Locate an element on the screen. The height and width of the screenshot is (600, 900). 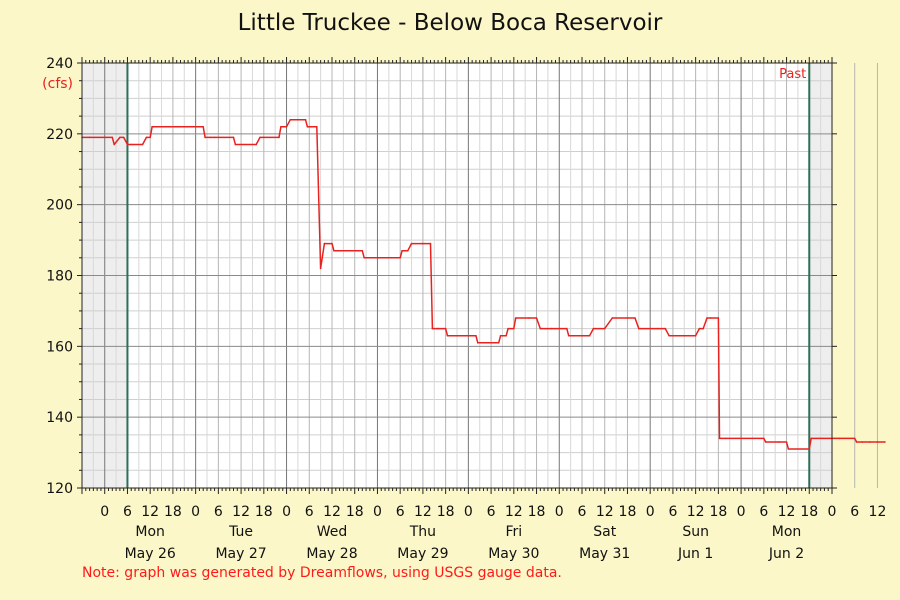
x-date-label: Jun 1 is located at coordinates (695, 554).